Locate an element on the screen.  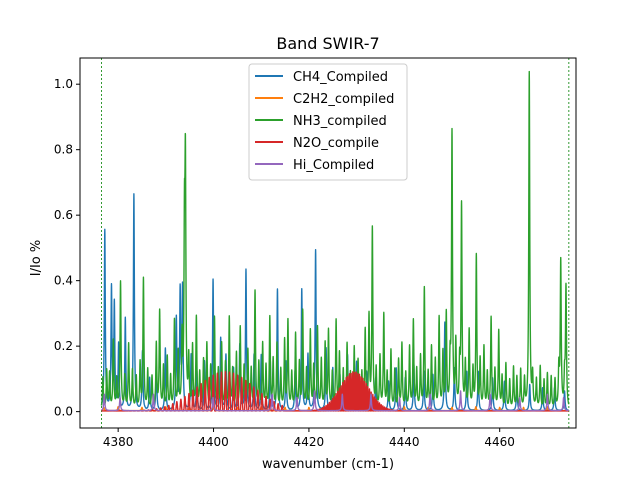
legend-label-nh3-compiled: NH3_compiled is located at coordinates (340, 121).